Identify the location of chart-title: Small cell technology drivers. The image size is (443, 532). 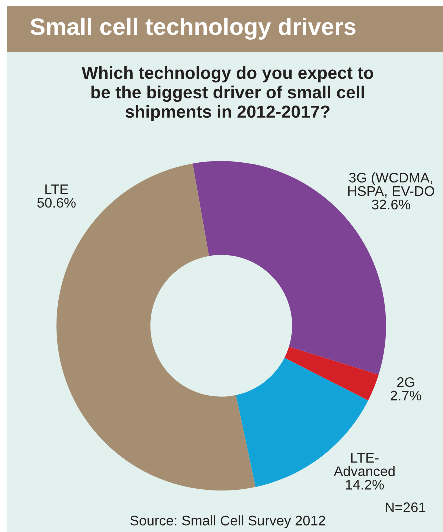
(193, 29).